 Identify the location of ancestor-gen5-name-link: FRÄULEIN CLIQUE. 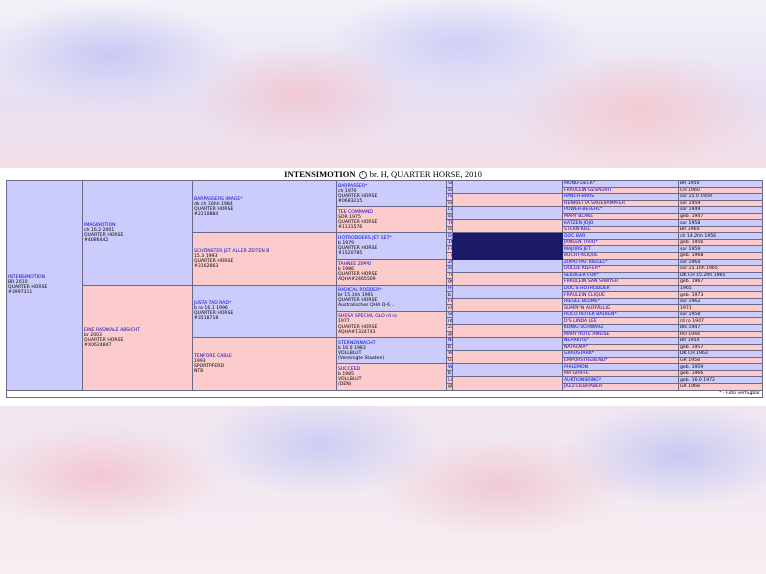
(450, 249).